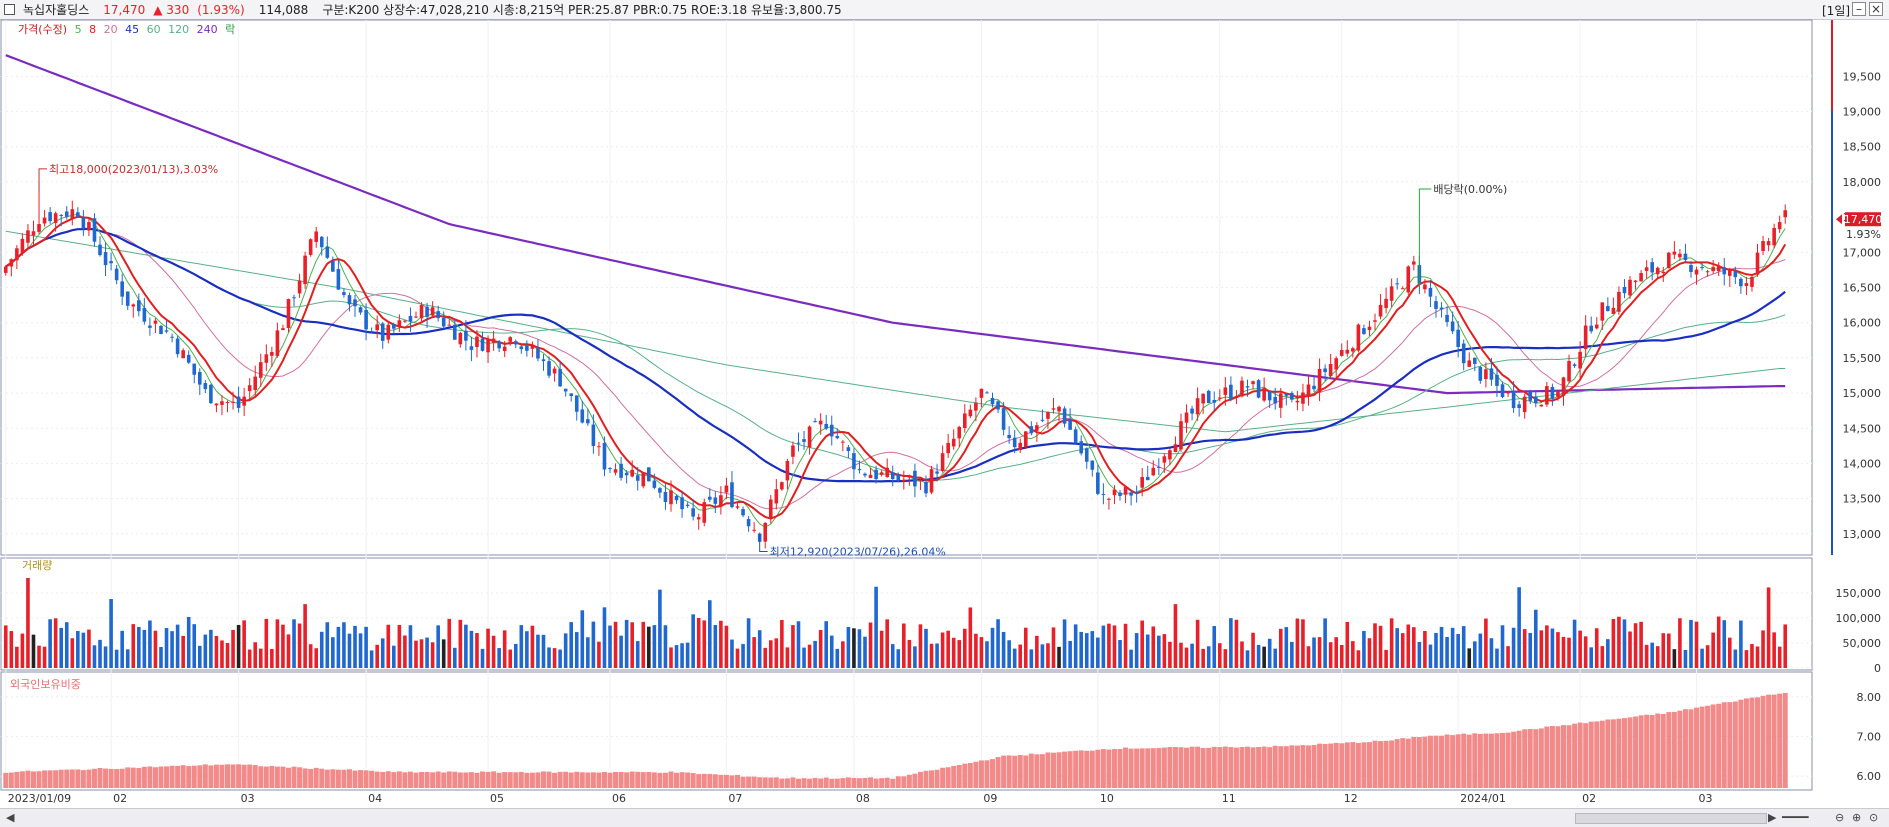 This screenshot has height=827, width=1889. What do you see at coordinates (944, 817) in the screenshot?
I see `scroll-bar: ◀ ▶ ━━━━ ⊖ ⊕ ⊙` at bounding box center [944, 817].